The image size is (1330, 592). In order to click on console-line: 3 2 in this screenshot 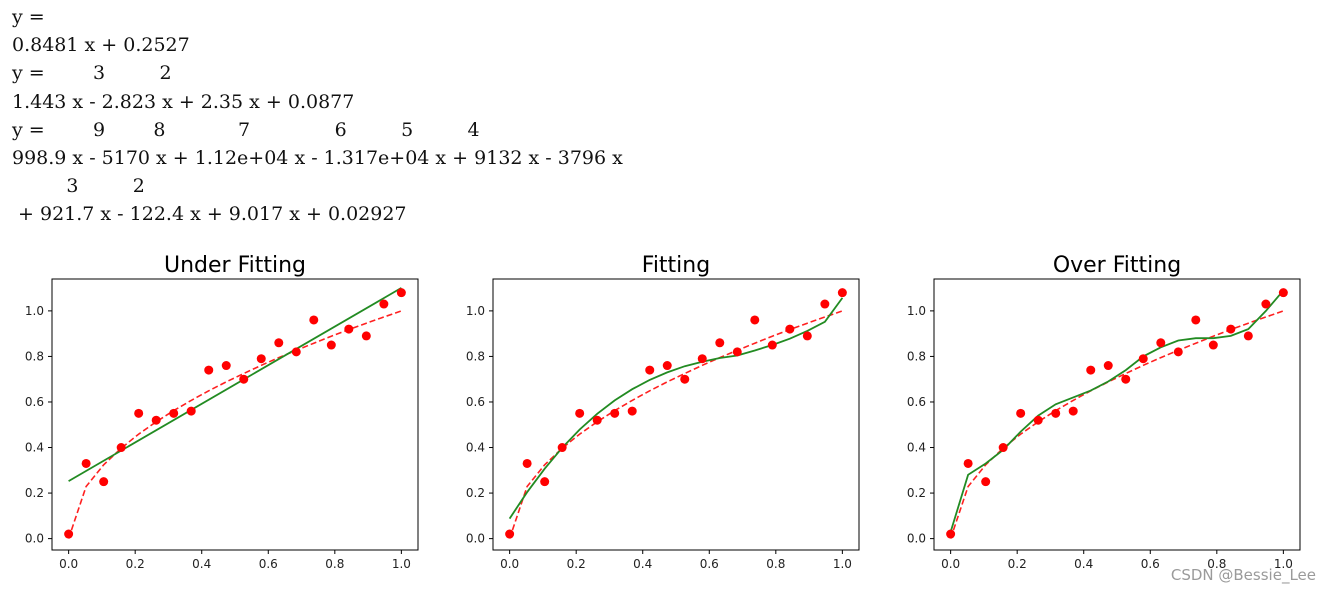, I will do `click(78, 186)`.